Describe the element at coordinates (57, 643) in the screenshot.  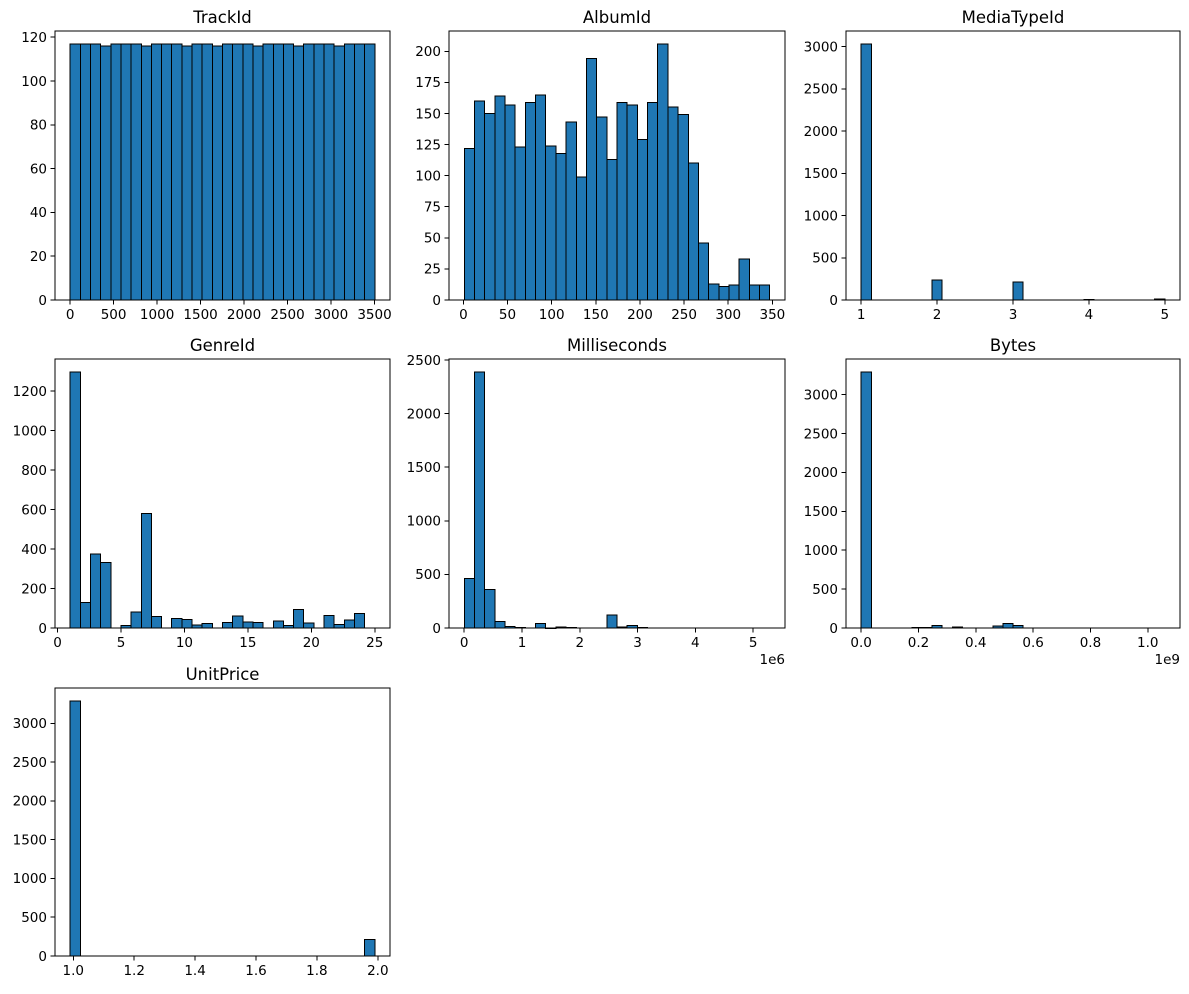
I see `x-tick-label: 0` at that location.